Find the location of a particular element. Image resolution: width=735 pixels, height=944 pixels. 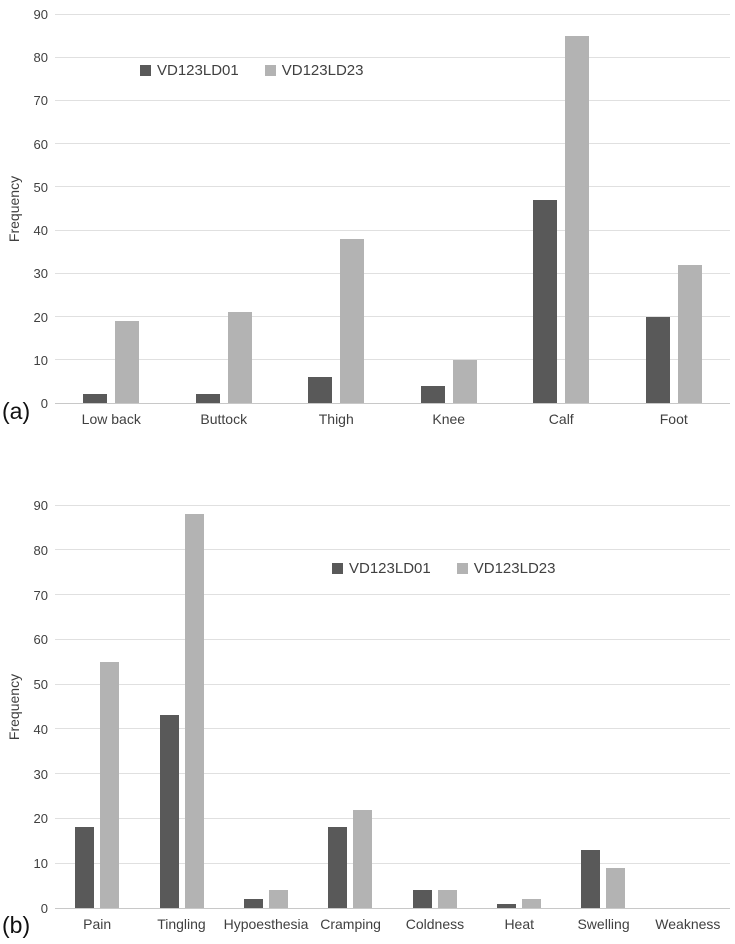

x-category-label: Coldness is located at coordinates (435, 924).